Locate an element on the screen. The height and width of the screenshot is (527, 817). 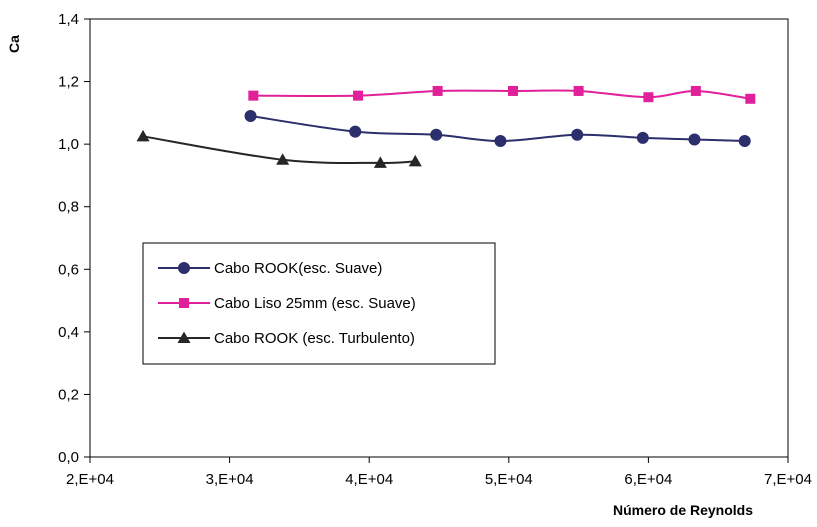
legend-label: Cabo ROOK (esc. Turbulento) is located at coordinates (314, 338).